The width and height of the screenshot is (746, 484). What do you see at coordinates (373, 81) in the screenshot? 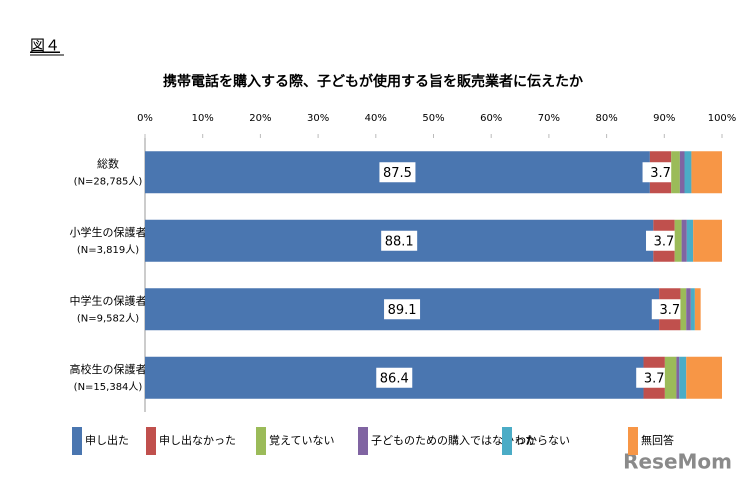
I see `chart-title: 携帯電話を購入する際、子どもが使用する旨を販売業者に伝えたか` at bounding box center [373, 81].